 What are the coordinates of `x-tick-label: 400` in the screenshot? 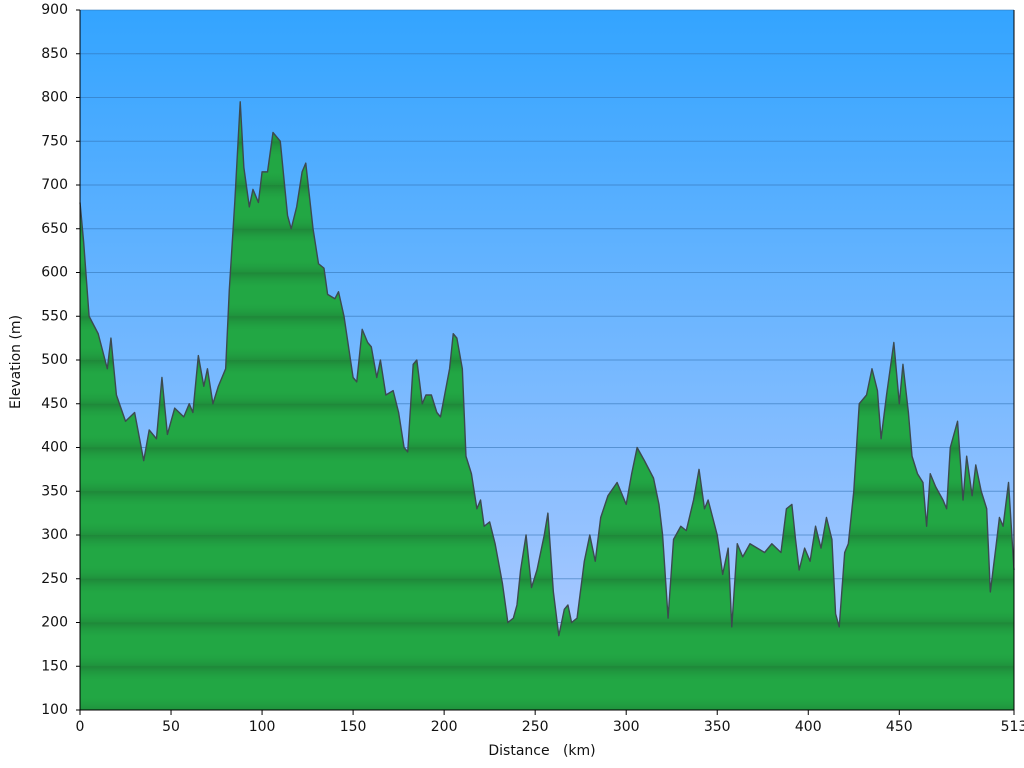 It's located at (808, 727).